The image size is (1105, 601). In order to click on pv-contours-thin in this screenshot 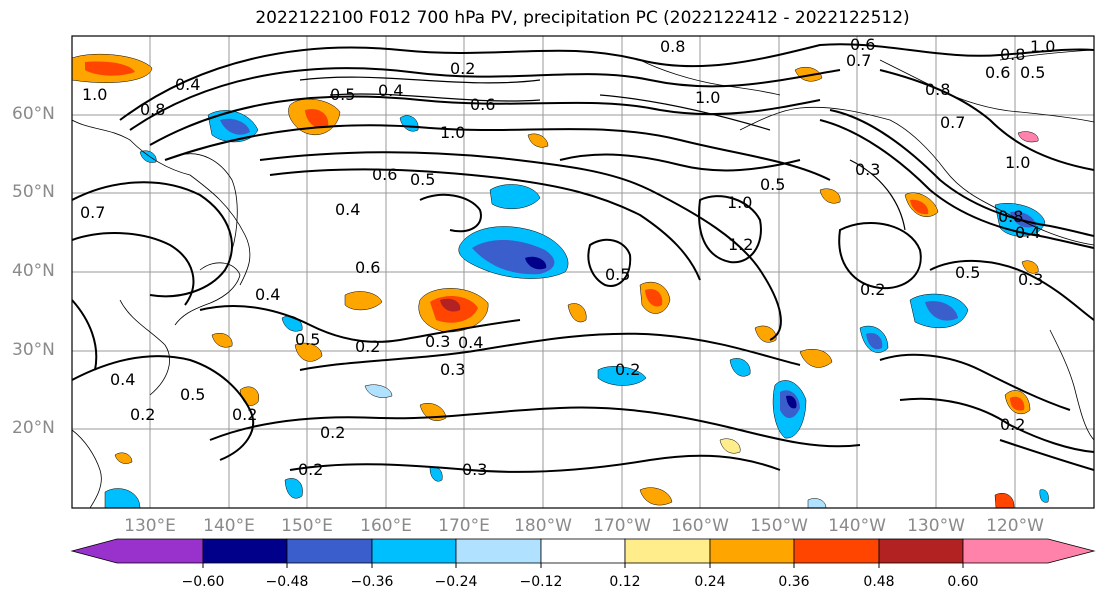, I will do `click(602, 153)`.